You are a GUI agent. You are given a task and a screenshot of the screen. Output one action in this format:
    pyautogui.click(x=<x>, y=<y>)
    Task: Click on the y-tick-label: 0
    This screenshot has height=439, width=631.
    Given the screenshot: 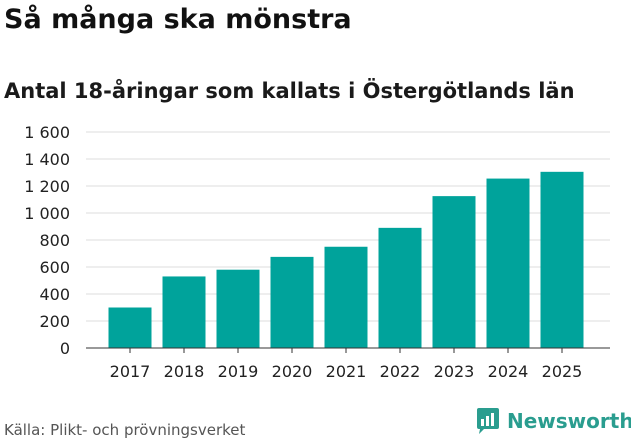 What is the action you would take?
    pyautogui.click(x=65, y=348)
    